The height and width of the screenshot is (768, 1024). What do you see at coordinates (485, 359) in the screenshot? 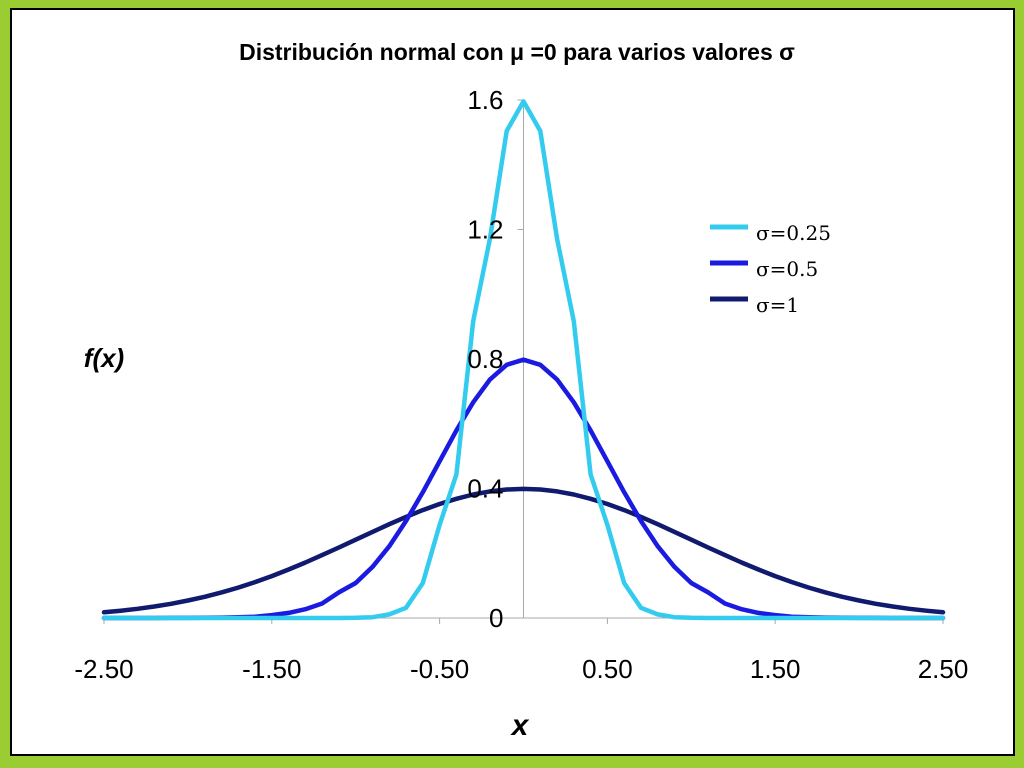
I see `y-tick-label: 0.8` at bounding box center [485, 359].